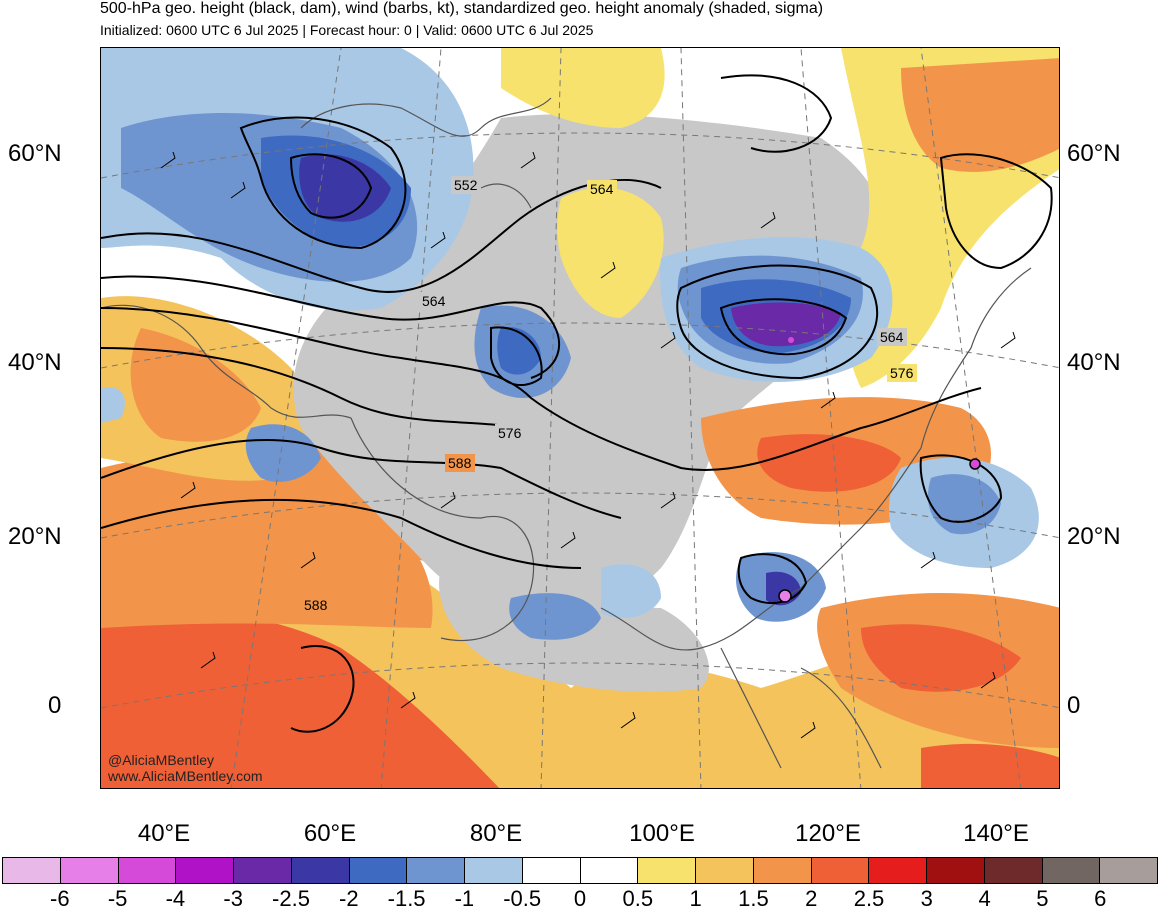 The width and height of the screenshot is (1160, 913). What do you see at coordinates (466, 185) in the screenshot?
I see `contour-label: 552` at bounding box center [466, 185].